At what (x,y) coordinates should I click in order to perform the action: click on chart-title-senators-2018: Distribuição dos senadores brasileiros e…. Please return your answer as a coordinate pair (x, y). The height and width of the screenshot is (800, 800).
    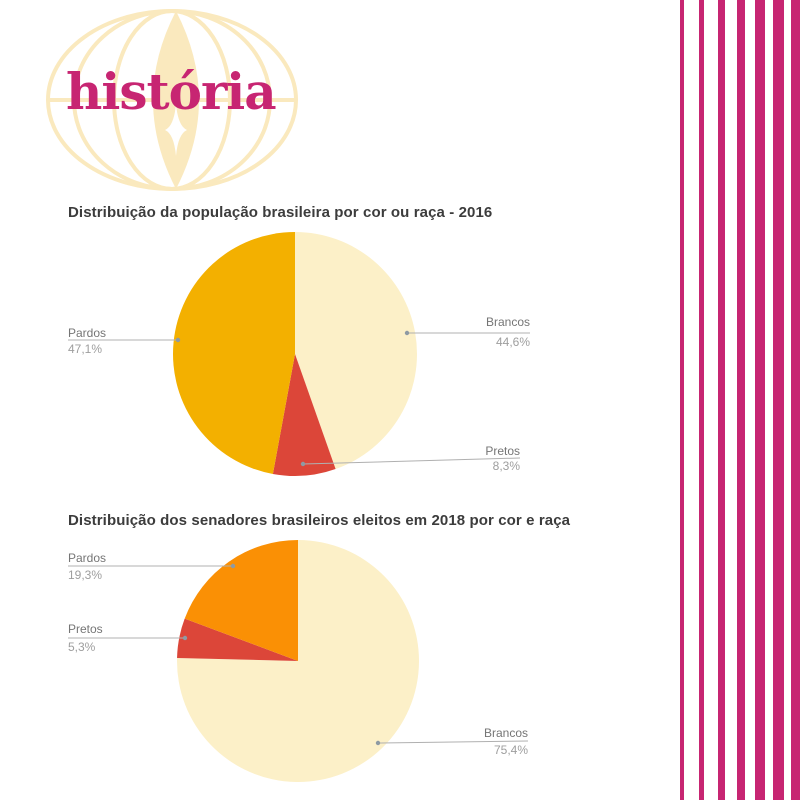
    Looking at the image, I should click on (319, 520).